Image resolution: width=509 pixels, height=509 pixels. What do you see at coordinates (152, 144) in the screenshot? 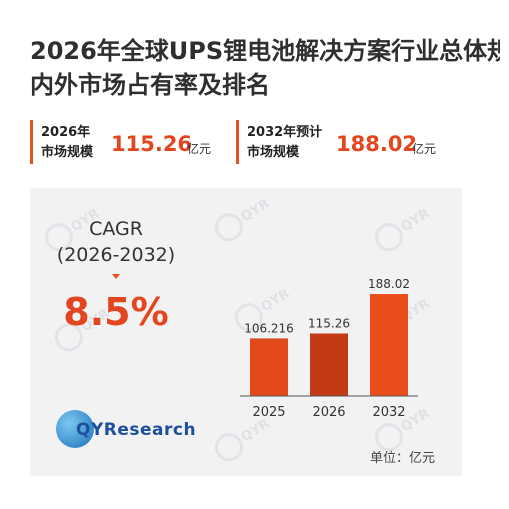
I see `stat-value: 115.26` at bounding box center [152, 144].